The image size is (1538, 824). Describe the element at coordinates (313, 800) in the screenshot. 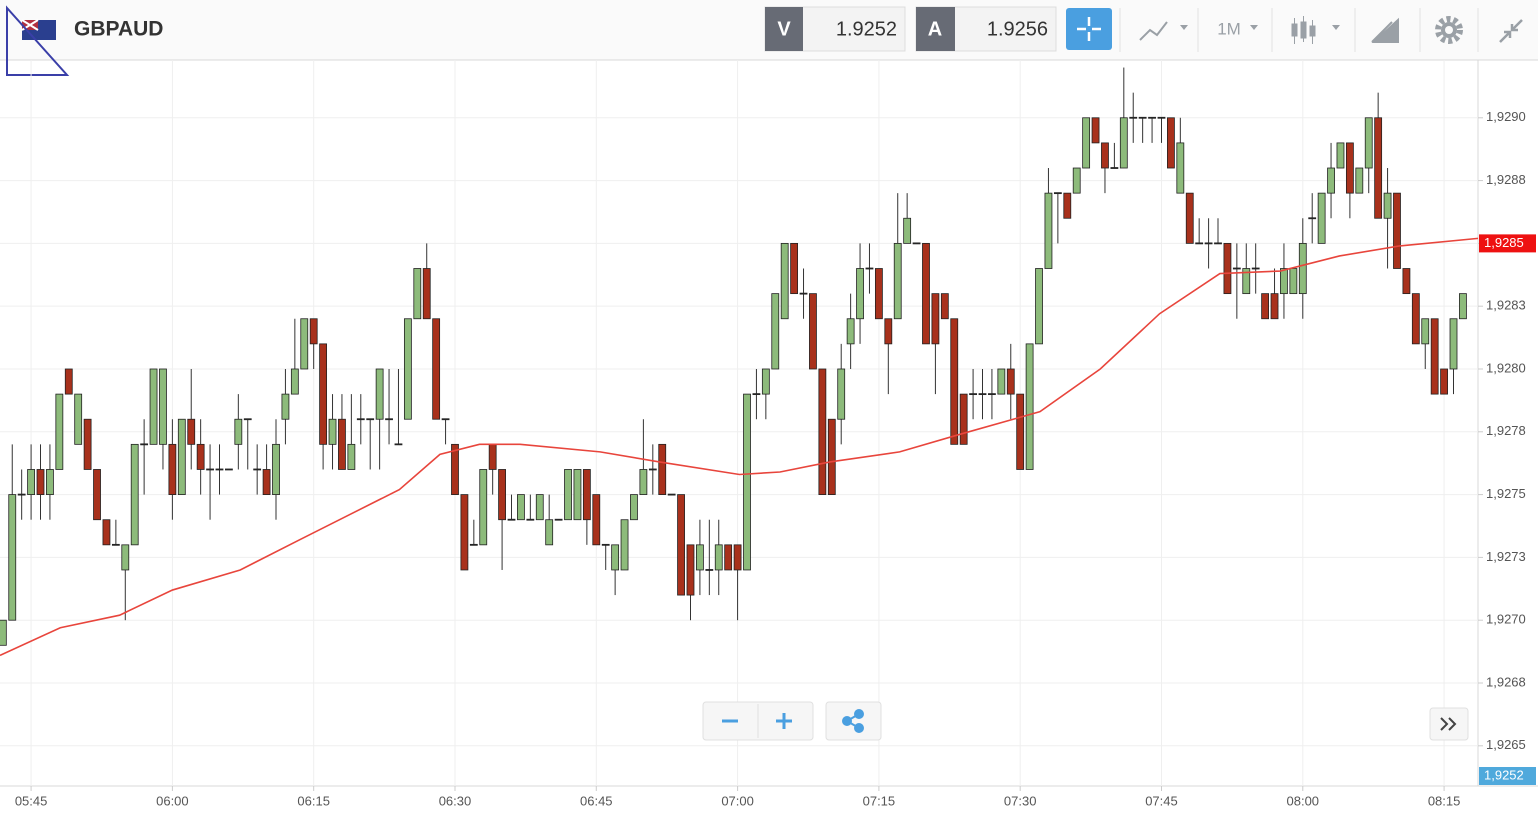

I see `x-tick-label: 06:15` at that location.